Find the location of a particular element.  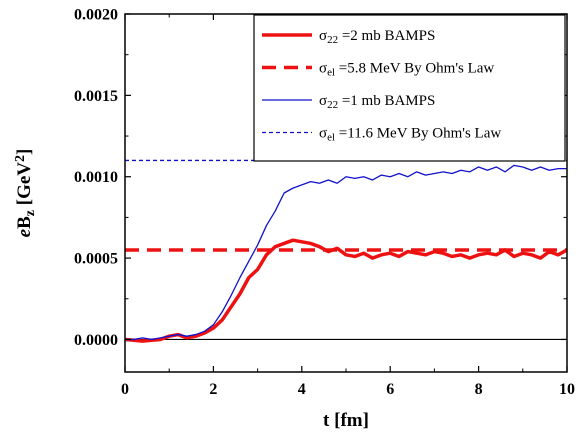

y-tick-label: 0.0010 is located at coordinates (96, 177).